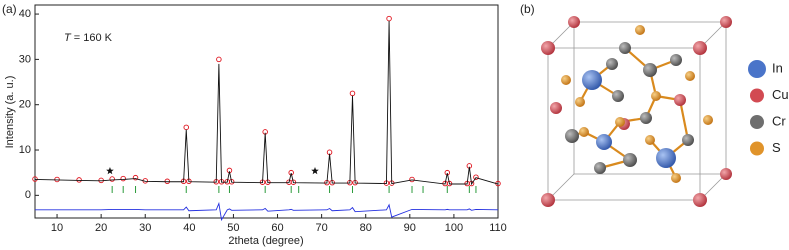 The image size is (789, 250). Describe the element at coordinates (28, 195) in the screenshot. I see `y-tick-label: 0` at that location.